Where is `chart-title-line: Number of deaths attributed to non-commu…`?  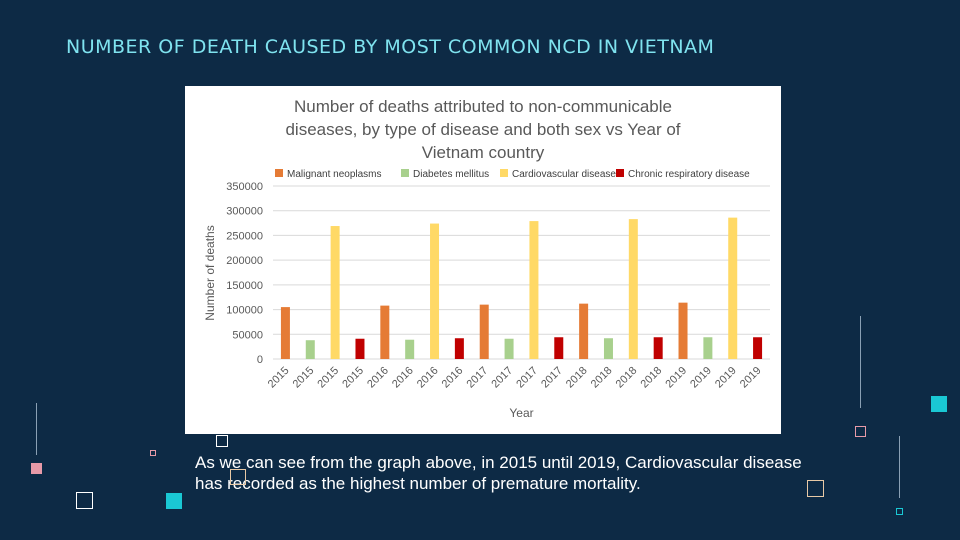
chart-title-line: Number of deaths attributed to non-commu… is located at coordinates (483, 106).